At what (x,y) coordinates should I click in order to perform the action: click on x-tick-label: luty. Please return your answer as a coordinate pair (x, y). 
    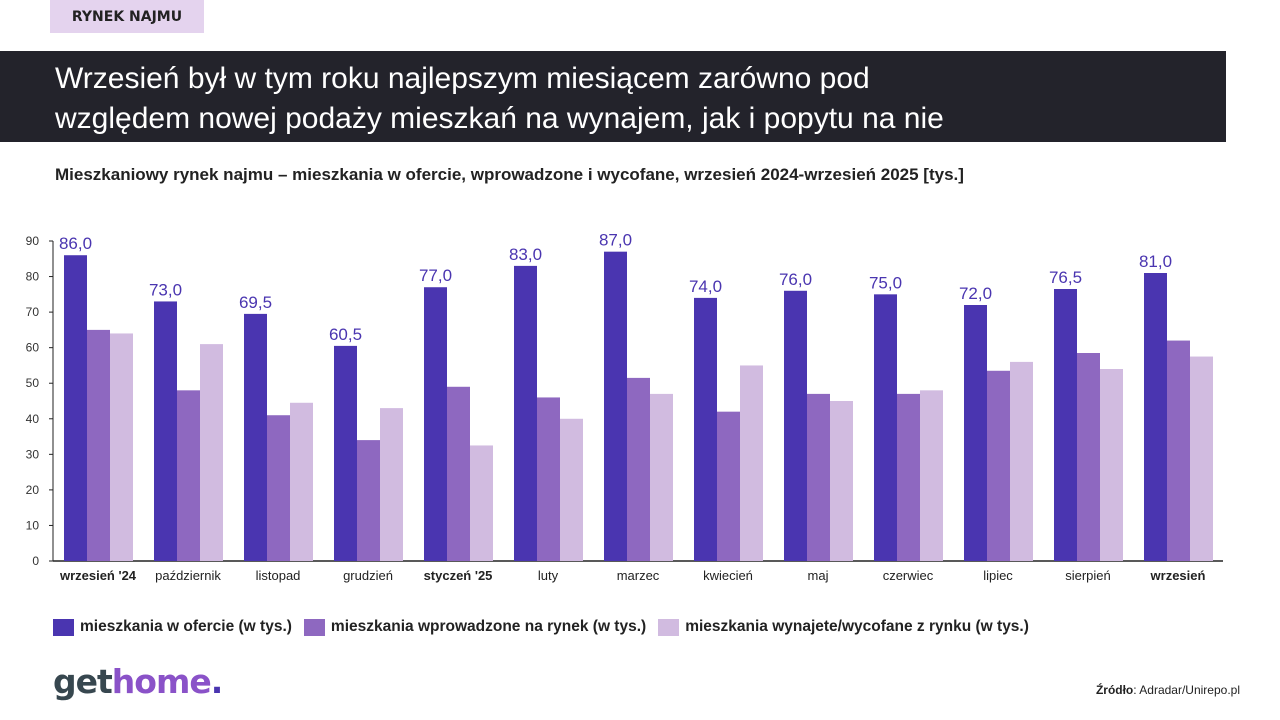
    Looking at the image, I should click on (548, 575).